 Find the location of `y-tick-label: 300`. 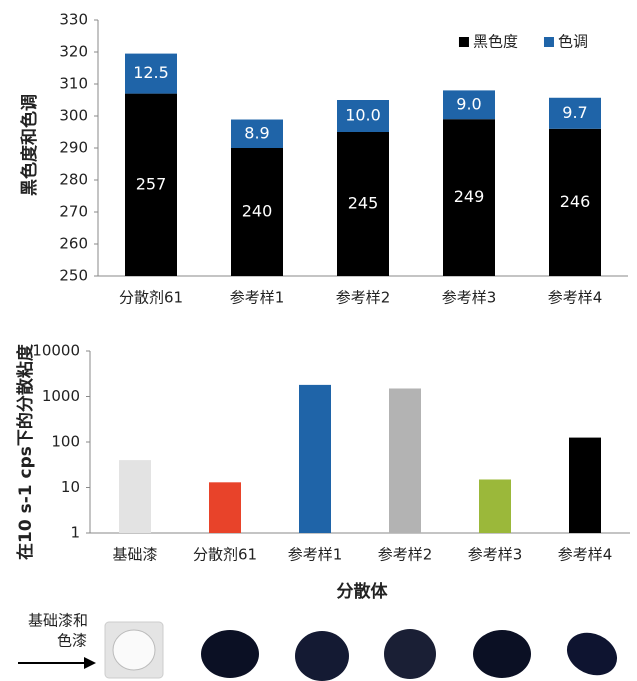

y-tick-label: 300 is located at coordinates (73, 116).